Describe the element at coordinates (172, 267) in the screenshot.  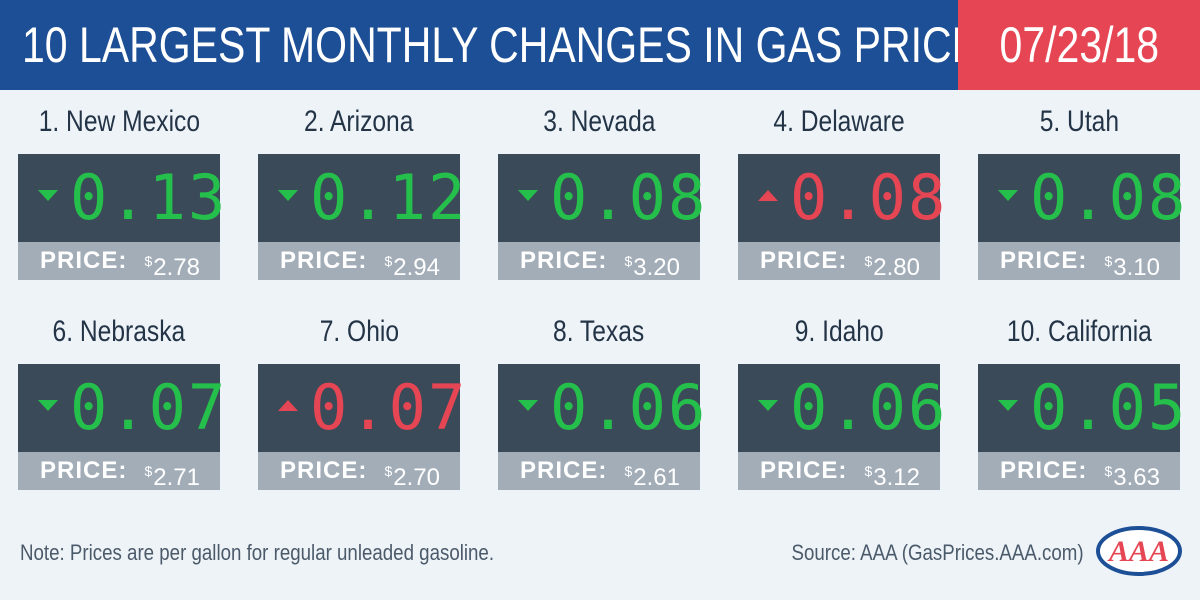
I see `price-value: $2.78` at that location.